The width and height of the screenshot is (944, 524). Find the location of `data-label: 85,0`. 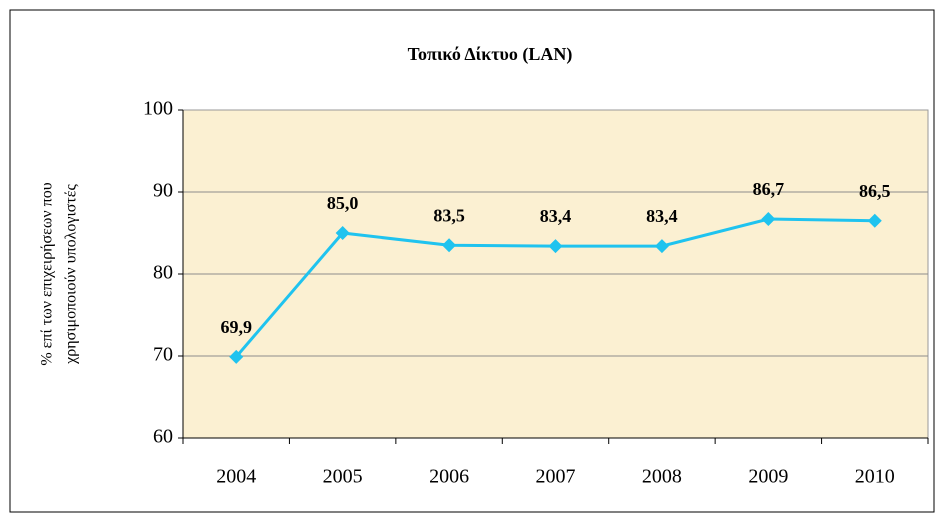

data-label: 85,0 is located at coordinates (343, 203).